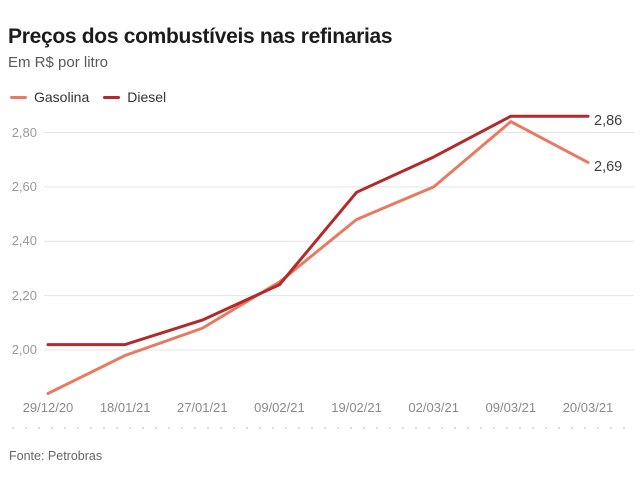 This screenshot has height=480, width=640. What do you see at coordinates (125, 407) in the screenshot?
I see `x-axis-tick-label: 18/01/21` at bounding box center [125, 407].